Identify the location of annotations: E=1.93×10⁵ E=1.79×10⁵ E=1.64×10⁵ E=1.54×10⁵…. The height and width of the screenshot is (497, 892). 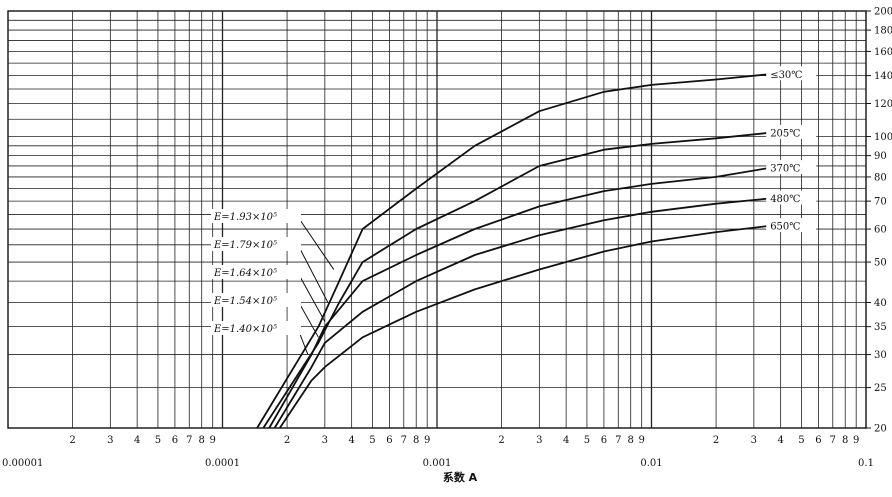
(273, 282).